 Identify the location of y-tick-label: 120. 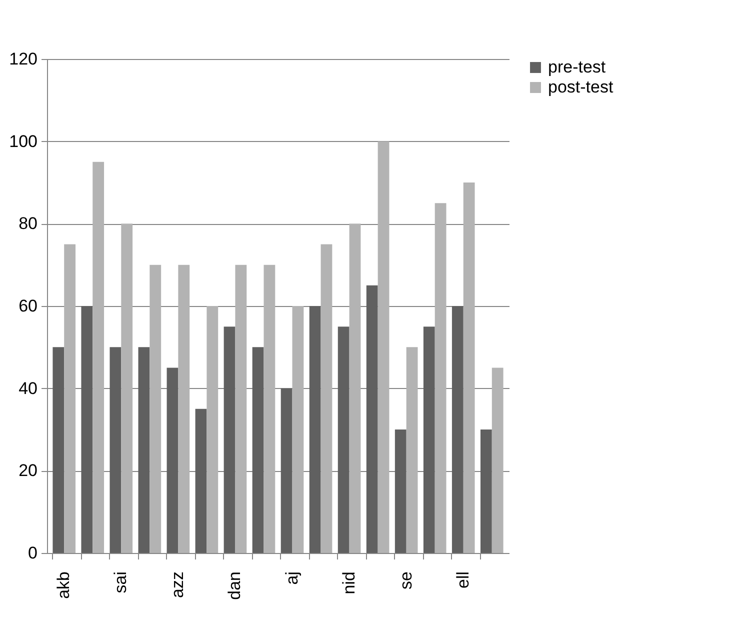
(23, 59).